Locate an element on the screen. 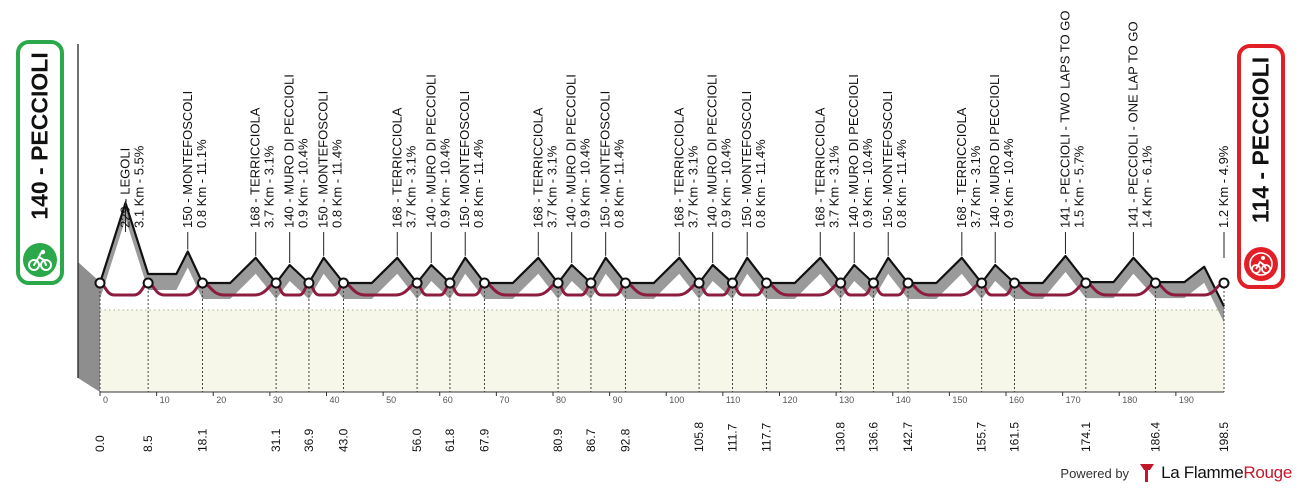 The image size is (1300, 489). waypoint-km-label: 155.7 is located at coordinates (982, 437).